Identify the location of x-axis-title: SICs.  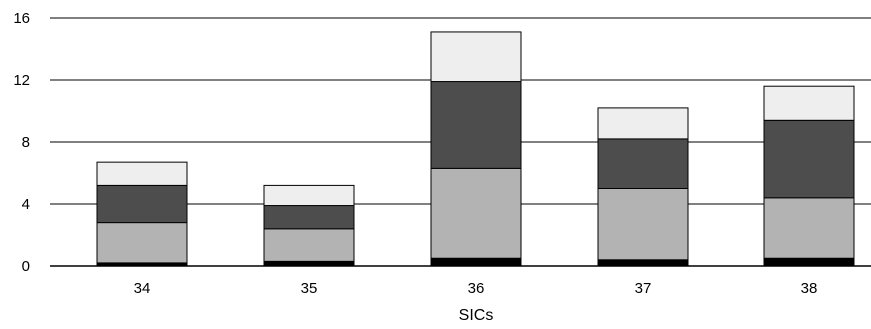
(476, 315).